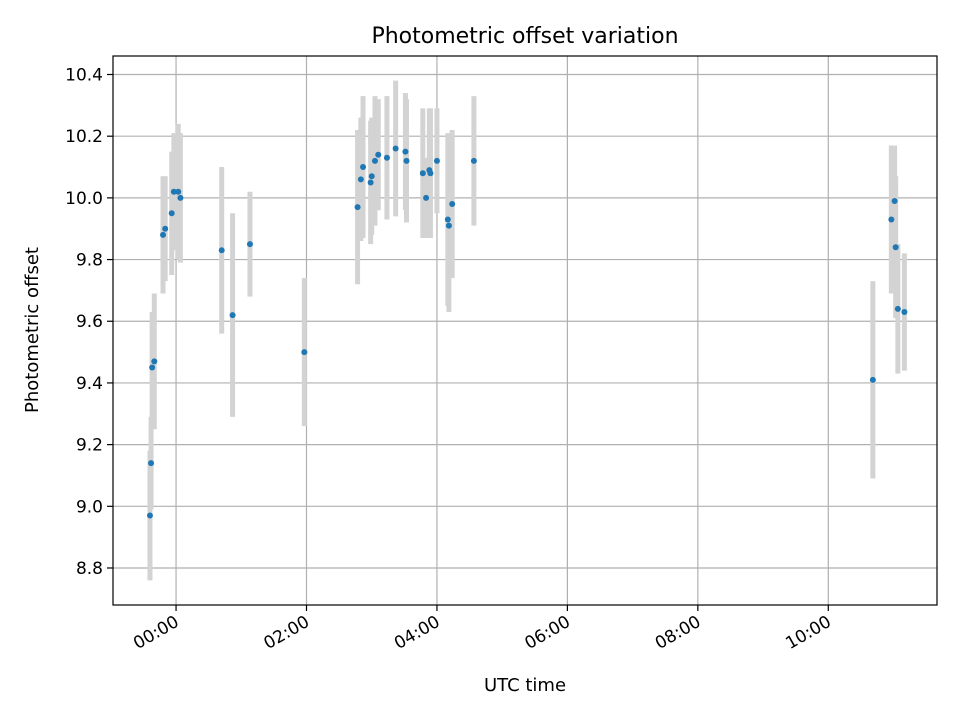 The width and height of the screenshot is (960, 720). Describe the element at coordinates (89, 261) in the screenshot. I see `y-tick-label: 9.8` at that location.